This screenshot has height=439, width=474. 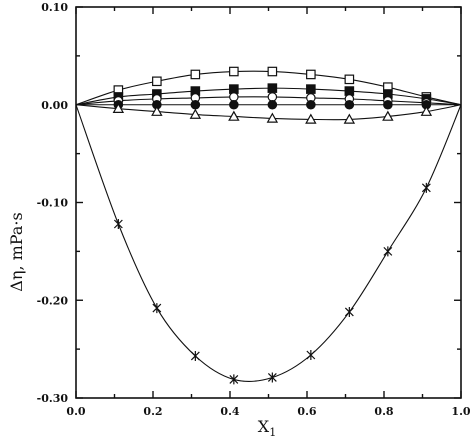 What do you see at coordinates (53, 203) in the screenshot?
I see `y-tick-label: -0.10` at bounding box center [53, 203].